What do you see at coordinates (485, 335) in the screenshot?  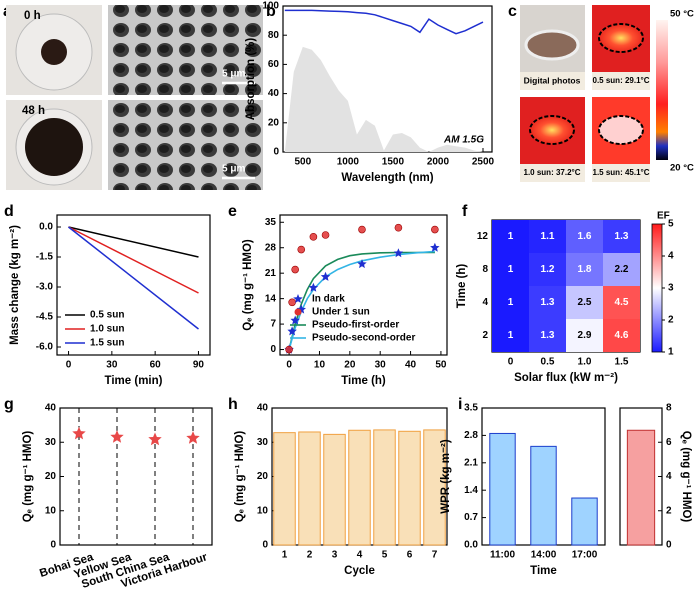 I see `y-tick-label: 2` at bounding box center [485, 335].